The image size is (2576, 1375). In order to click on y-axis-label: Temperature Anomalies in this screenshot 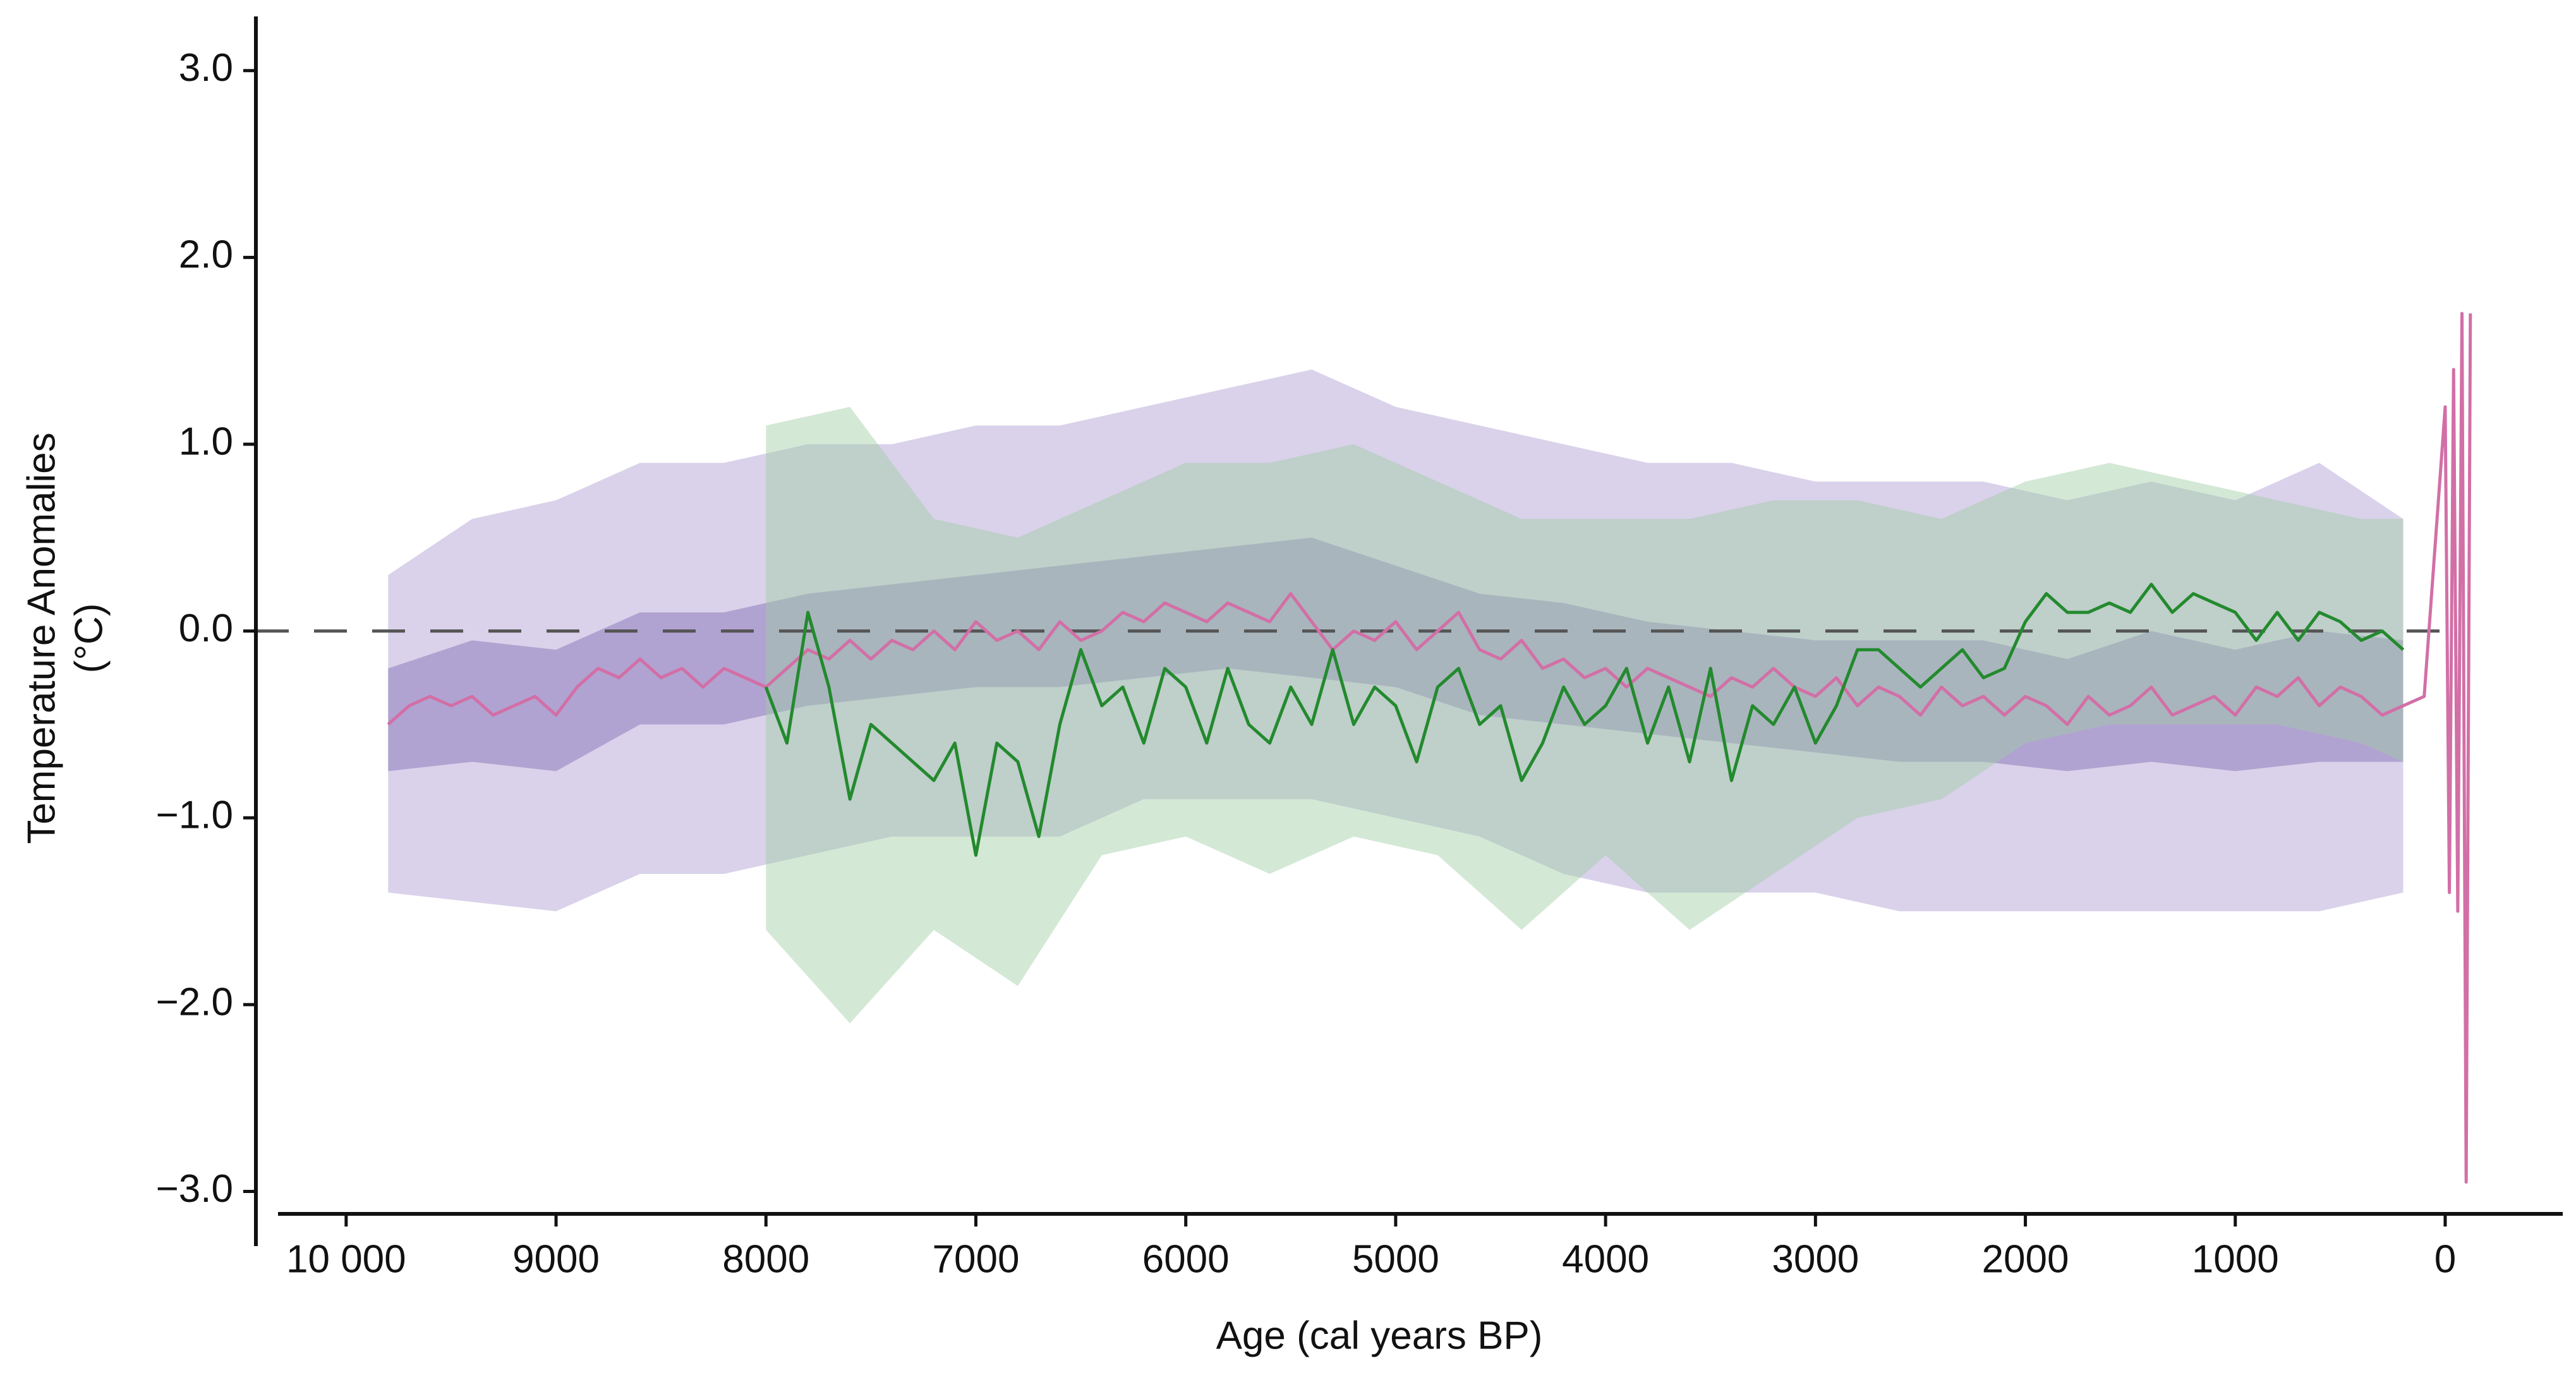, I will do `click(41, 638)`.